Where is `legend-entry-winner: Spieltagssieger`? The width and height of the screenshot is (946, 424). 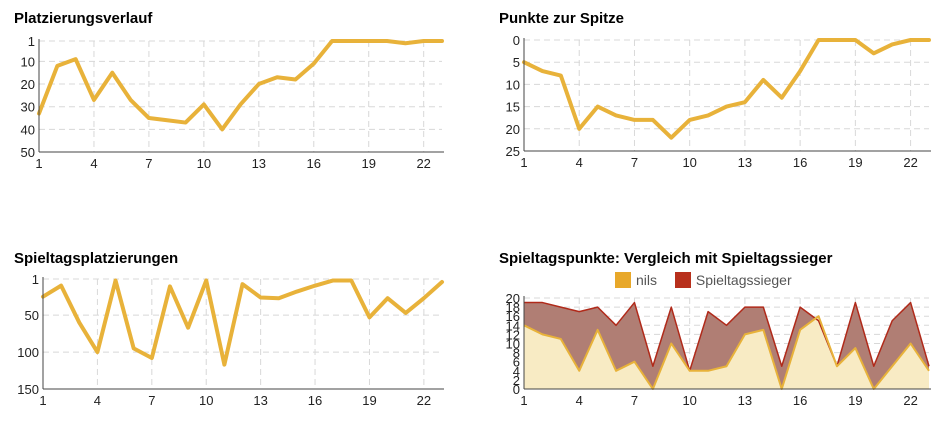 legend-entry-winner: Spieltagssieger is located at coordinates (733, 280).